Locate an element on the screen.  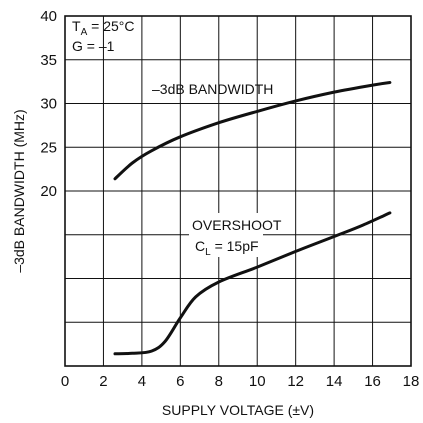
gain-condition: G = –1 is located at coordinates (93, 46).